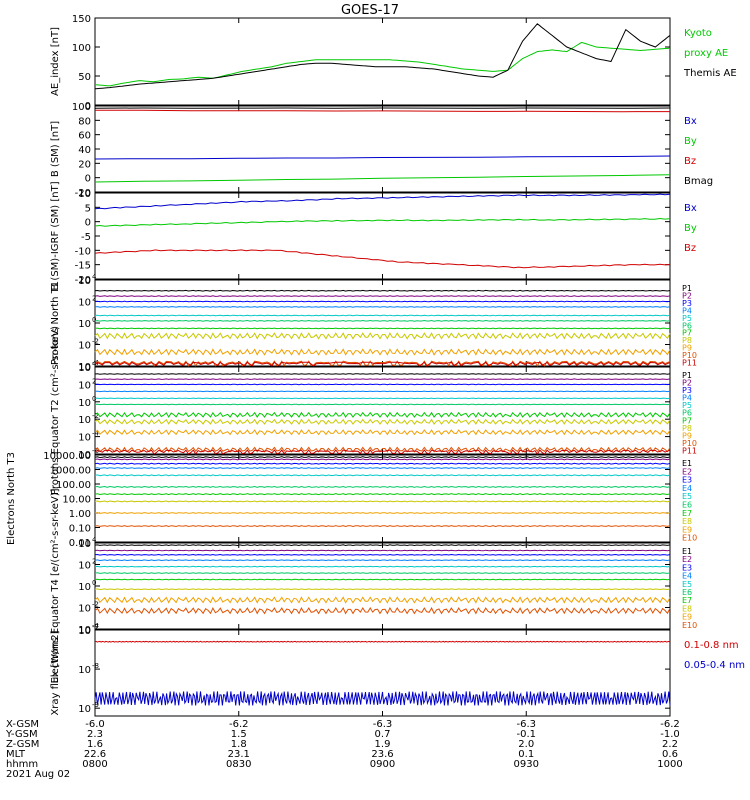  What do you see at coordinates (687, 428) in the screenshot?
I see `channel-label: P8` at bounding box center [687, 428].